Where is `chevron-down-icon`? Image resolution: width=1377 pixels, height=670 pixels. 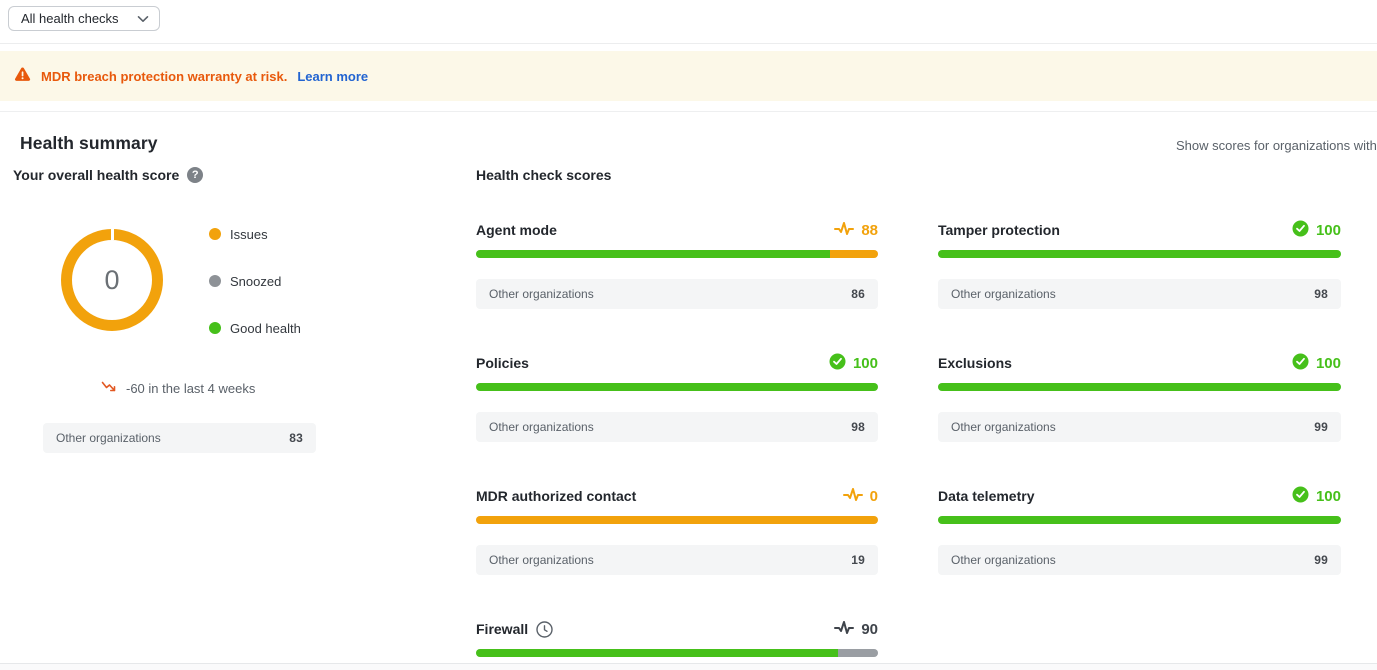
chevron-down-icon is located at coordinates (143, 19).